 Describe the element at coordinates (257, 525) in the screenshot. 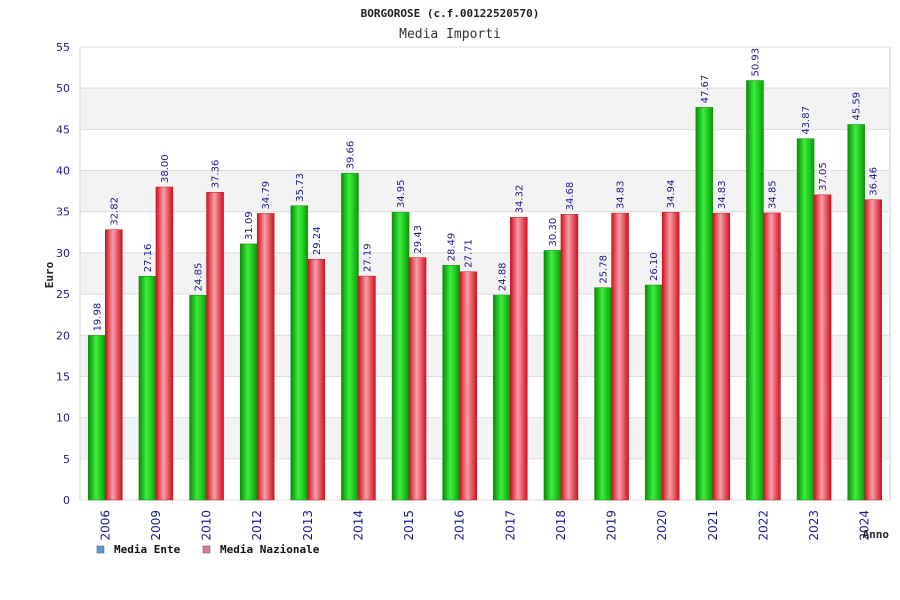

I see `x-tick-label-2012: 2012` at that location.